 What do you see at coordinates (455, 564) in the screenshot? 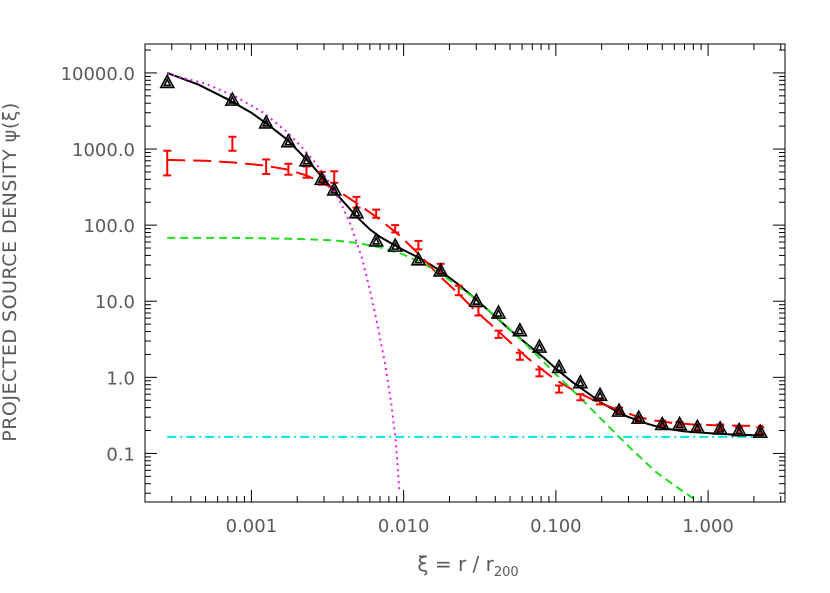
I see `x-axis-label-main: ξ = r / r` at bounding box center [455, 564].